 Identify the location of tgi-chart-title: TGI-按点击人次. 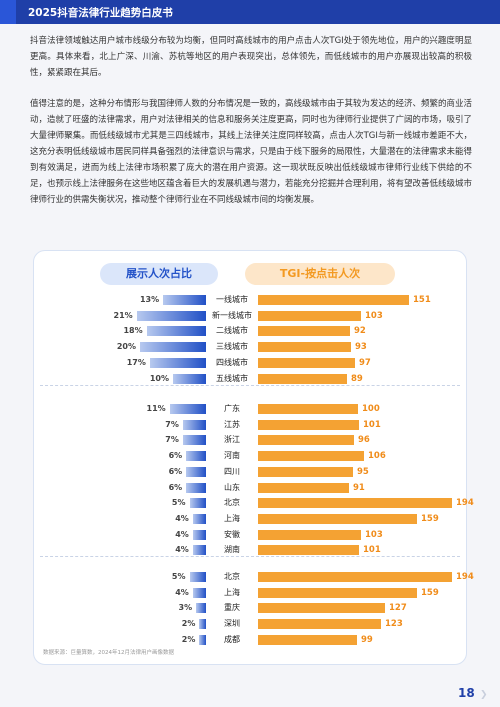
(320, 274).